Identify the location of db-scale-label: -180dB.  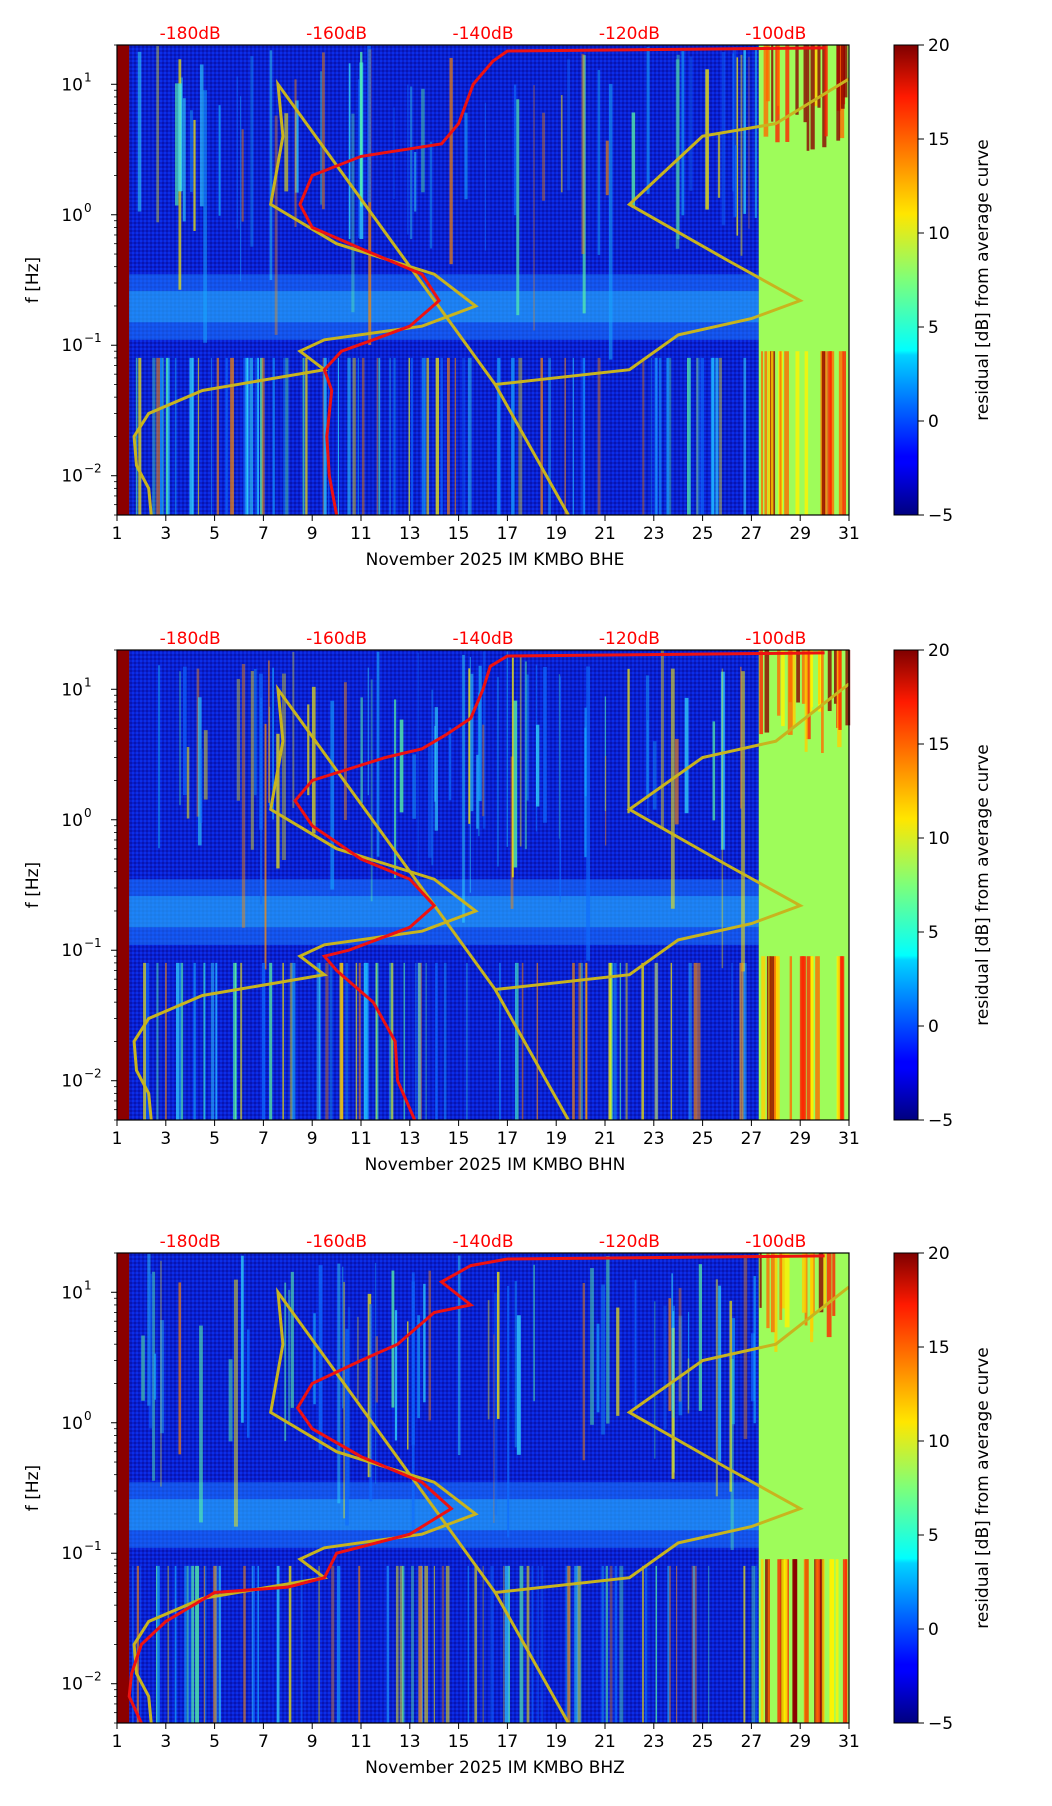
(190, 639).